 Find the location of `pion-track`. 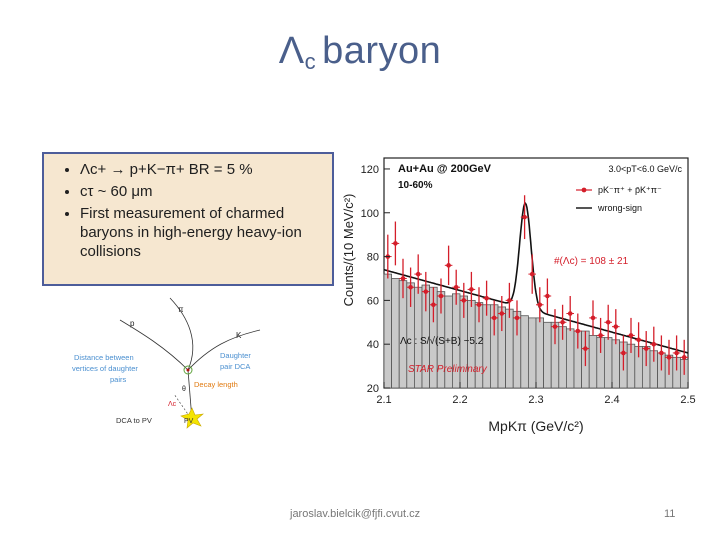

pion-track is located at coordinates (181, 334).